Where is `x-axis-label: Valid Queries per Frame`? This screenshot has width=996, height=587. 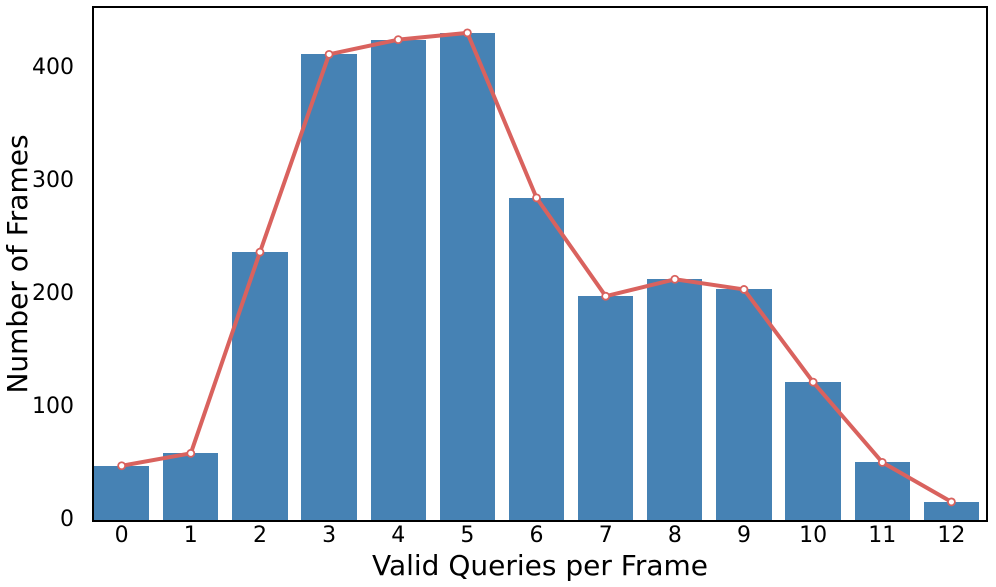 x-axis-label: Valid Queries per Frame is located at coordinates (540, 565).